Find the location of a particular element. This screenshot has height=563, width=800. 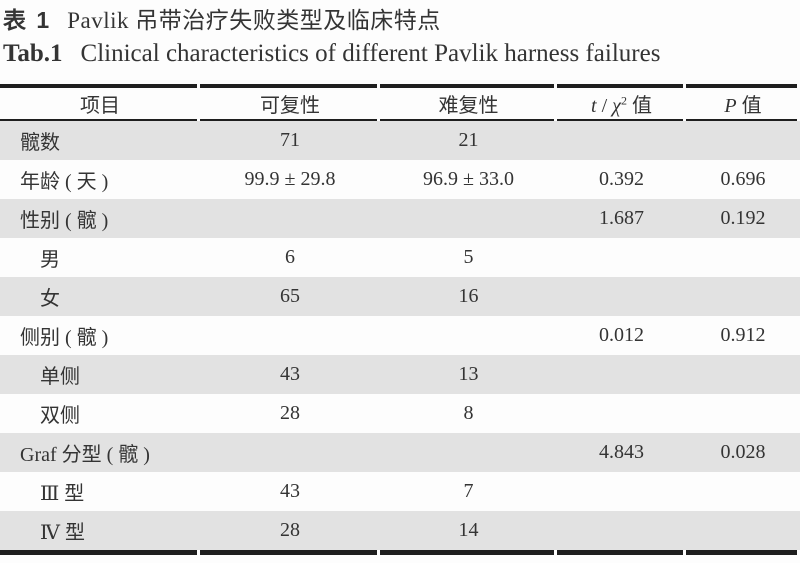

table-top-rule is located at coordinates (400, 86).